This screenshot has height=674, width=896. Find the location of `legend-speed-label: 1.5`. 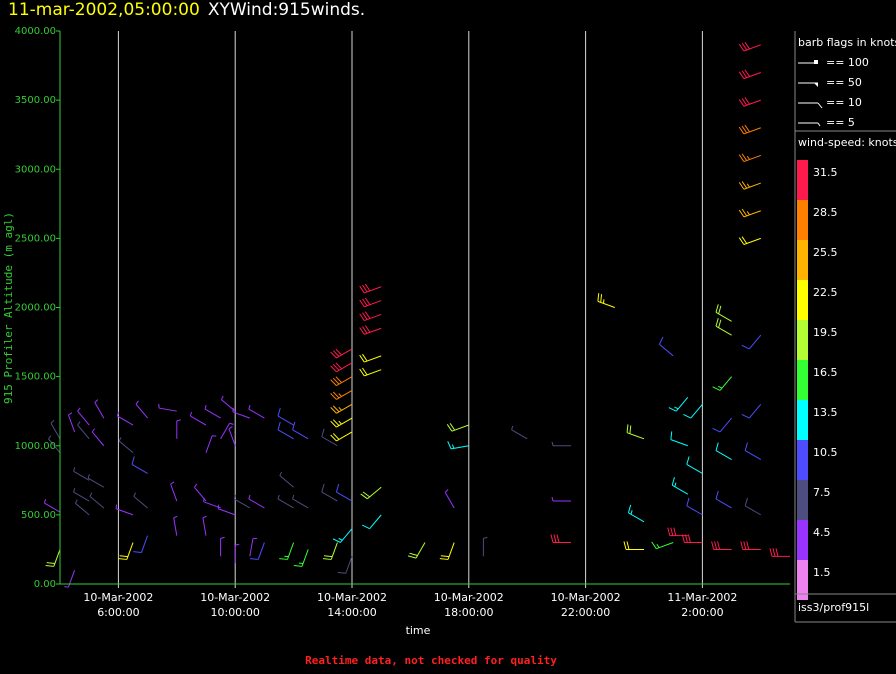

legend-speed-label: 1.5 is located at coordinates (822, 572).